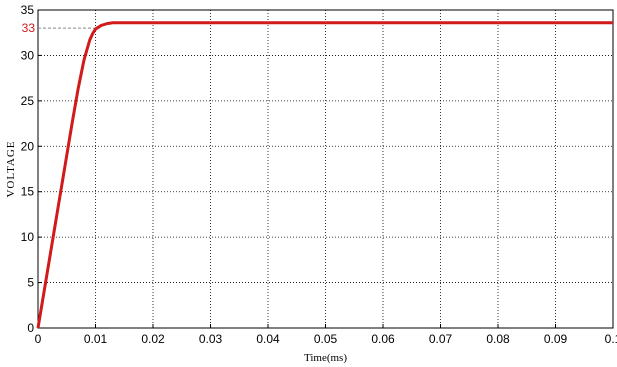 This screenshot has height=367, width=617. What do you see at coordinates (28, 237) in the screenshot?
I see `y-tick-label: 10` at bounding box center [28, 237].